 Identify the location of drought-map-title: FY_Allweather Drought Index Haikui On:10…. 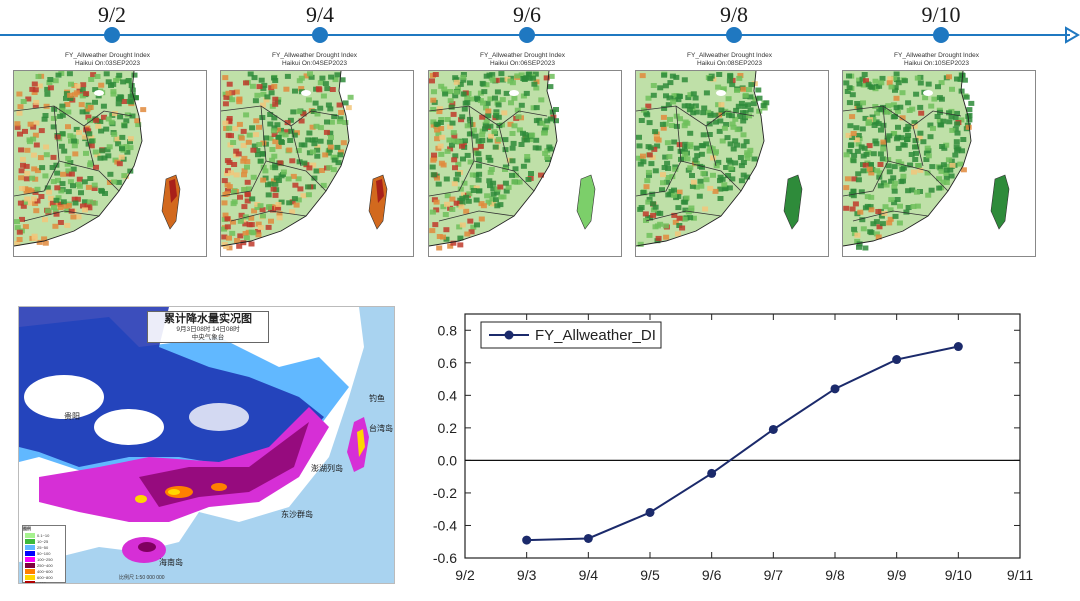
(936, 59).